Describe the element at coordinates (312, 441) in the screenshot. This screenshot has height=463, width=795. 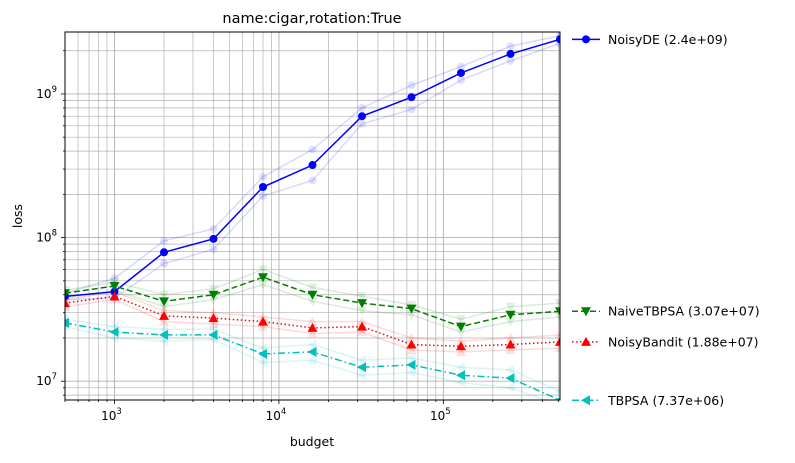
I see `x-axis-label: budget` at that location.